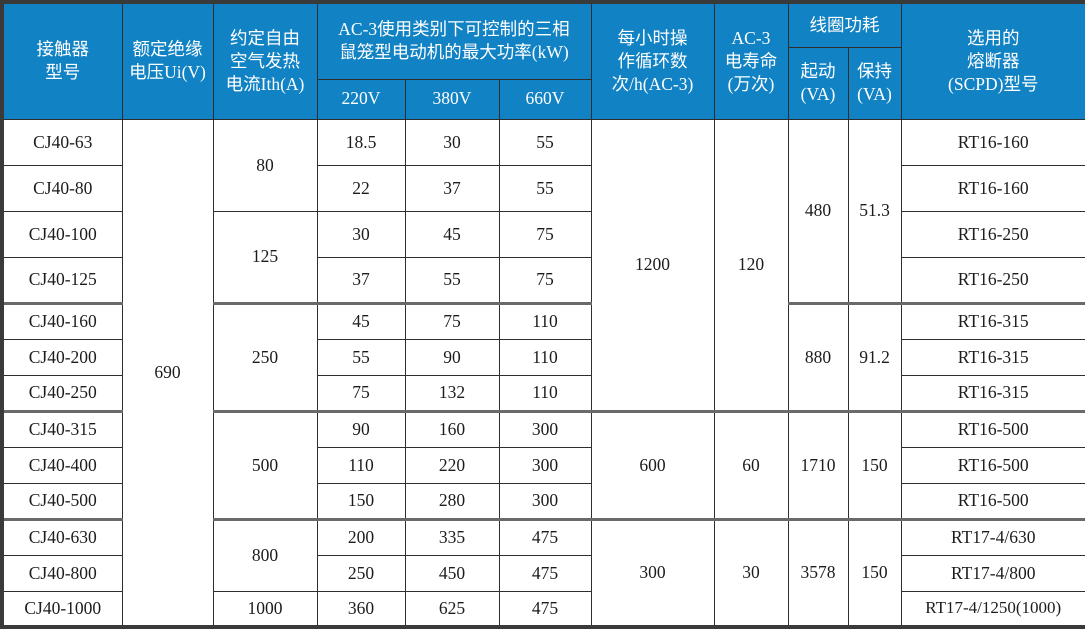 Image resolution: width=1085 pixels, height=629 pixels. What do you see at coordinates (818, 211) in the screenshot?
I see `coil-start-cell: 480` at bounding box center [818, 211].